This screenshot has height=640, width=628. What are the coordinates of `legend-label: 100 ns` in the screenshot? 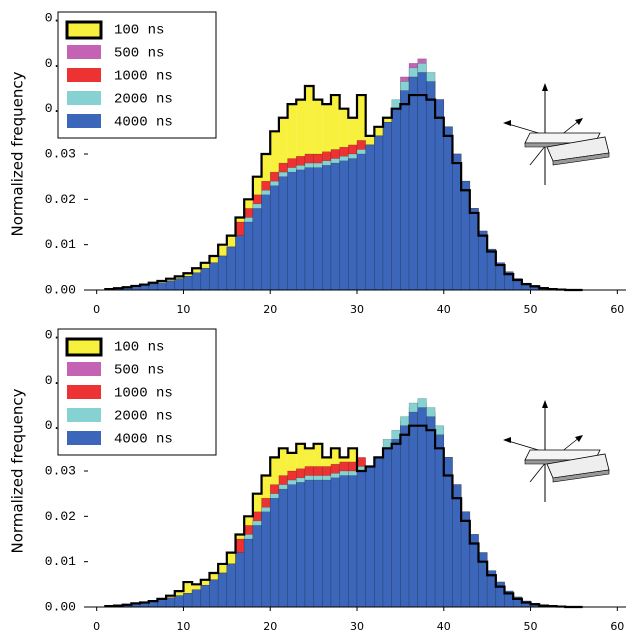 It's located at (139, 348).